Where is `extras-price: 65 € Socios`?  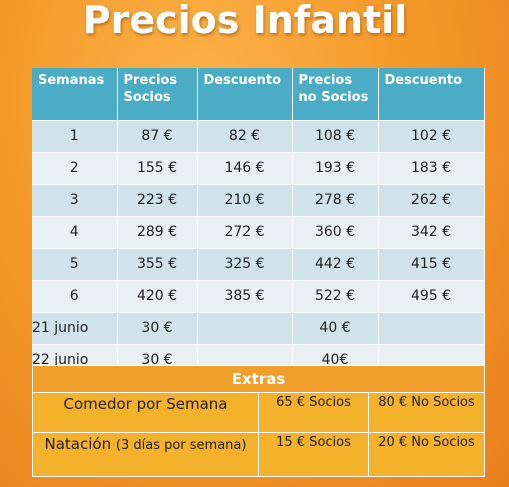 extras-price: 65 € Socios is located at coordinates (313, 412).